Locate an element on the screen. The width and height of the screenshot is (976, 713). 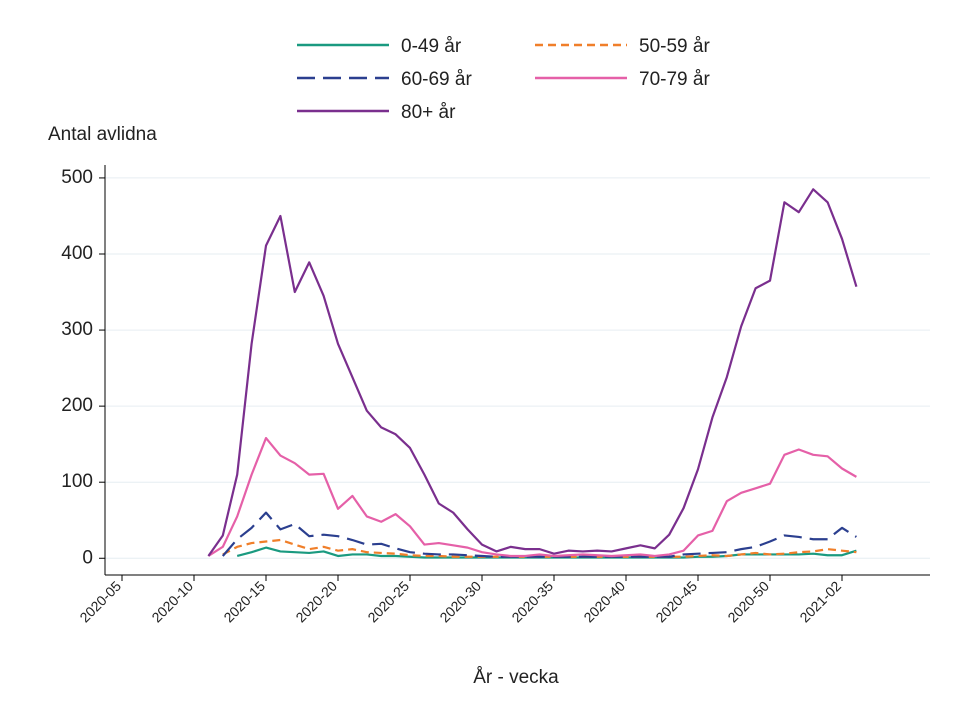
y-tick-label: 100 is located at coordinates (77, 481).